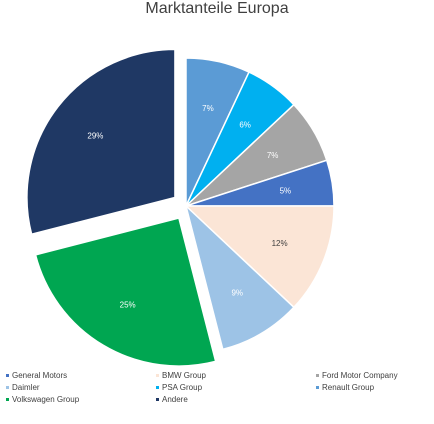 The image size is (434, 424). What do you see at coordinates (259, 257) in the screenshot?
I see `pie-slice-bmw-group` at bounding box center [259, 257].